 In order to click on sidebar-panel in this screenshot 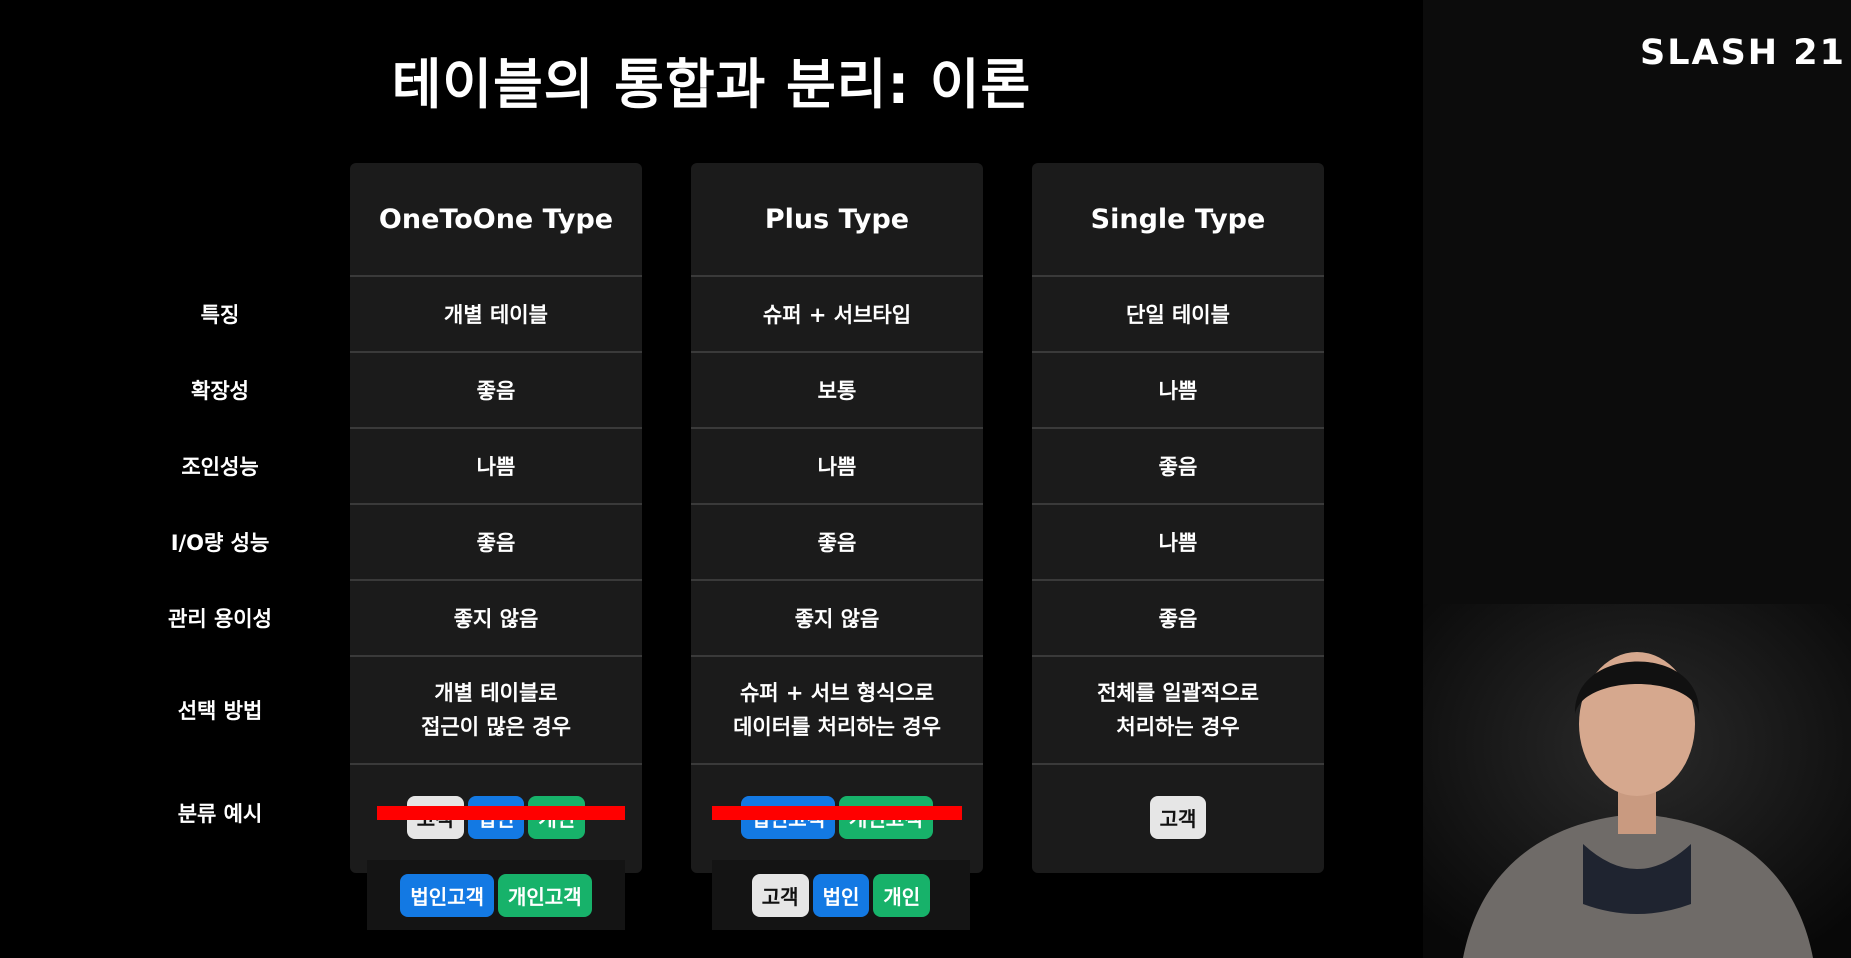, I will do `click(1637, 302)`.